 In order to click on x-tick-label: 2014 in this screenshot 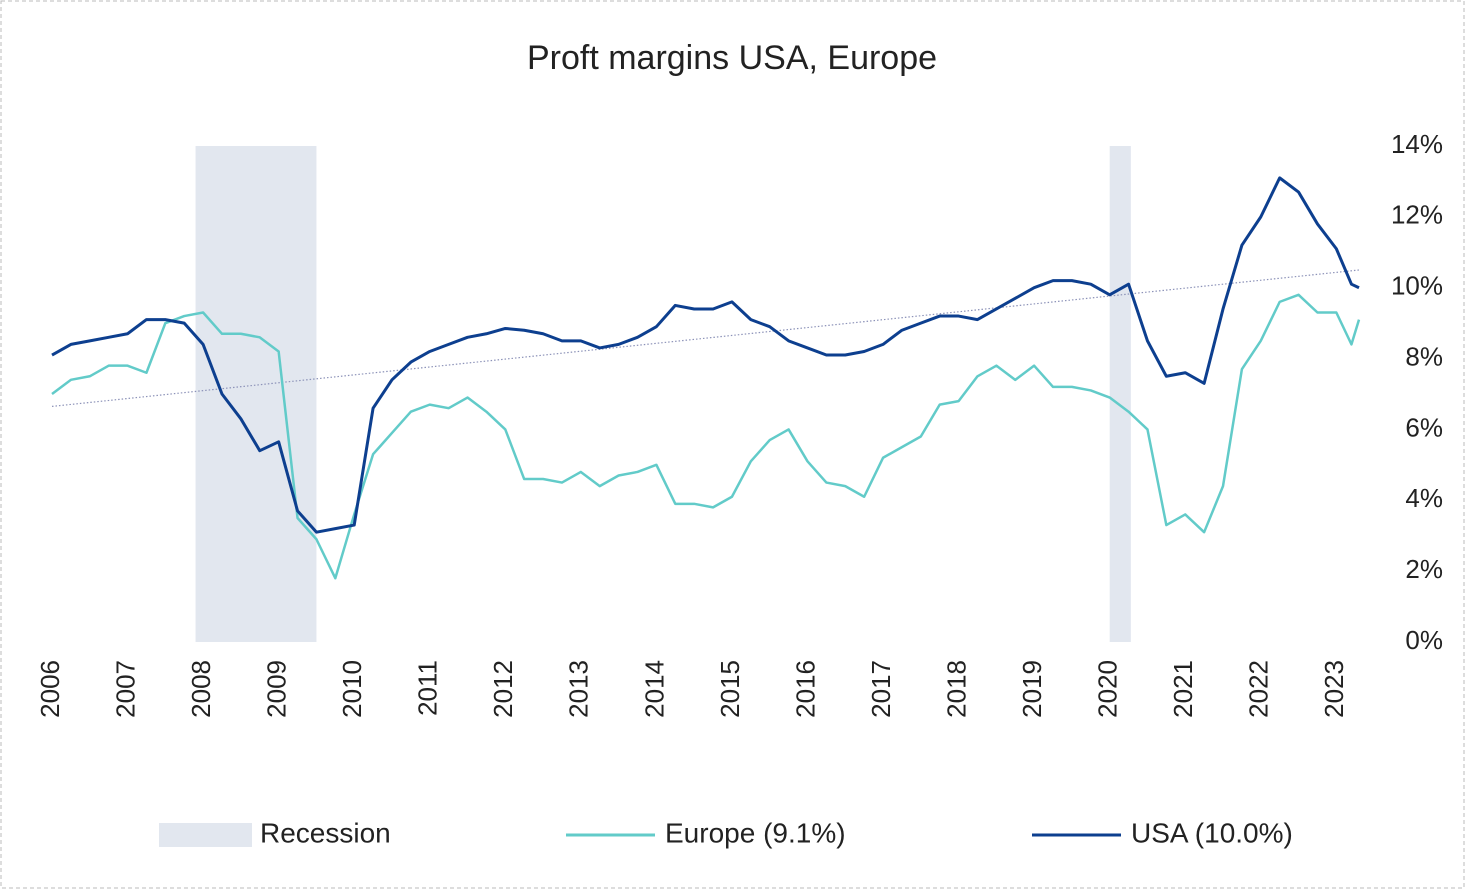, I will do `click(654, 689)`.